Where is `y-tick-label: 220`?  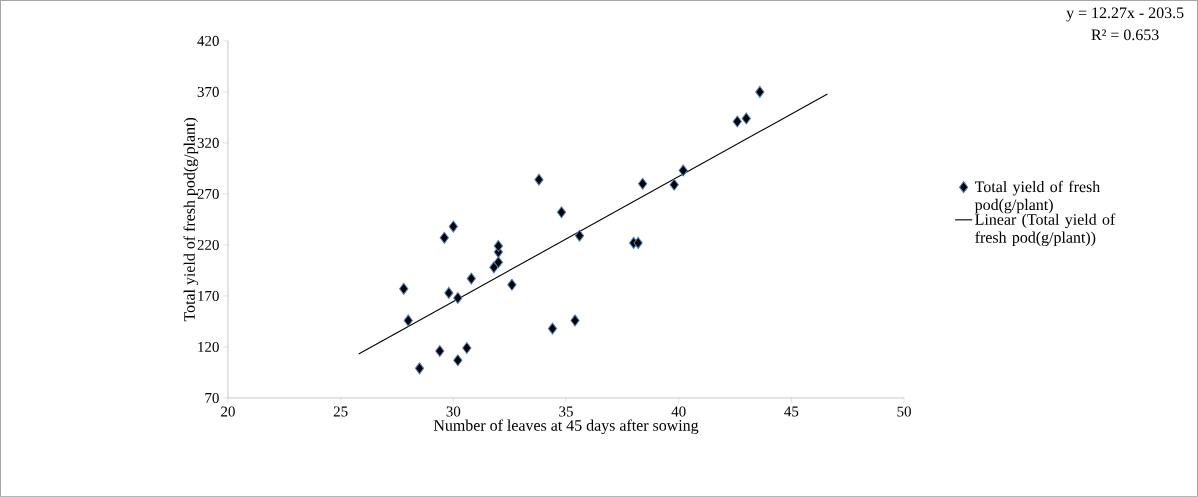 y-tick-label: 220 is located at coordinates (208, 245).